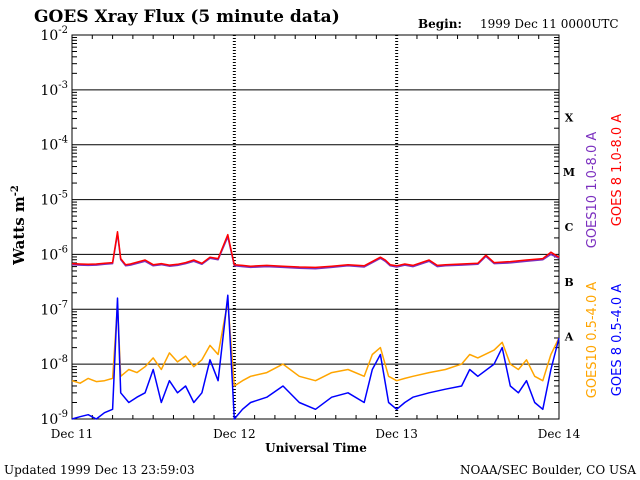  I want to click on y-tick-exp: -8, so click(63, 359).